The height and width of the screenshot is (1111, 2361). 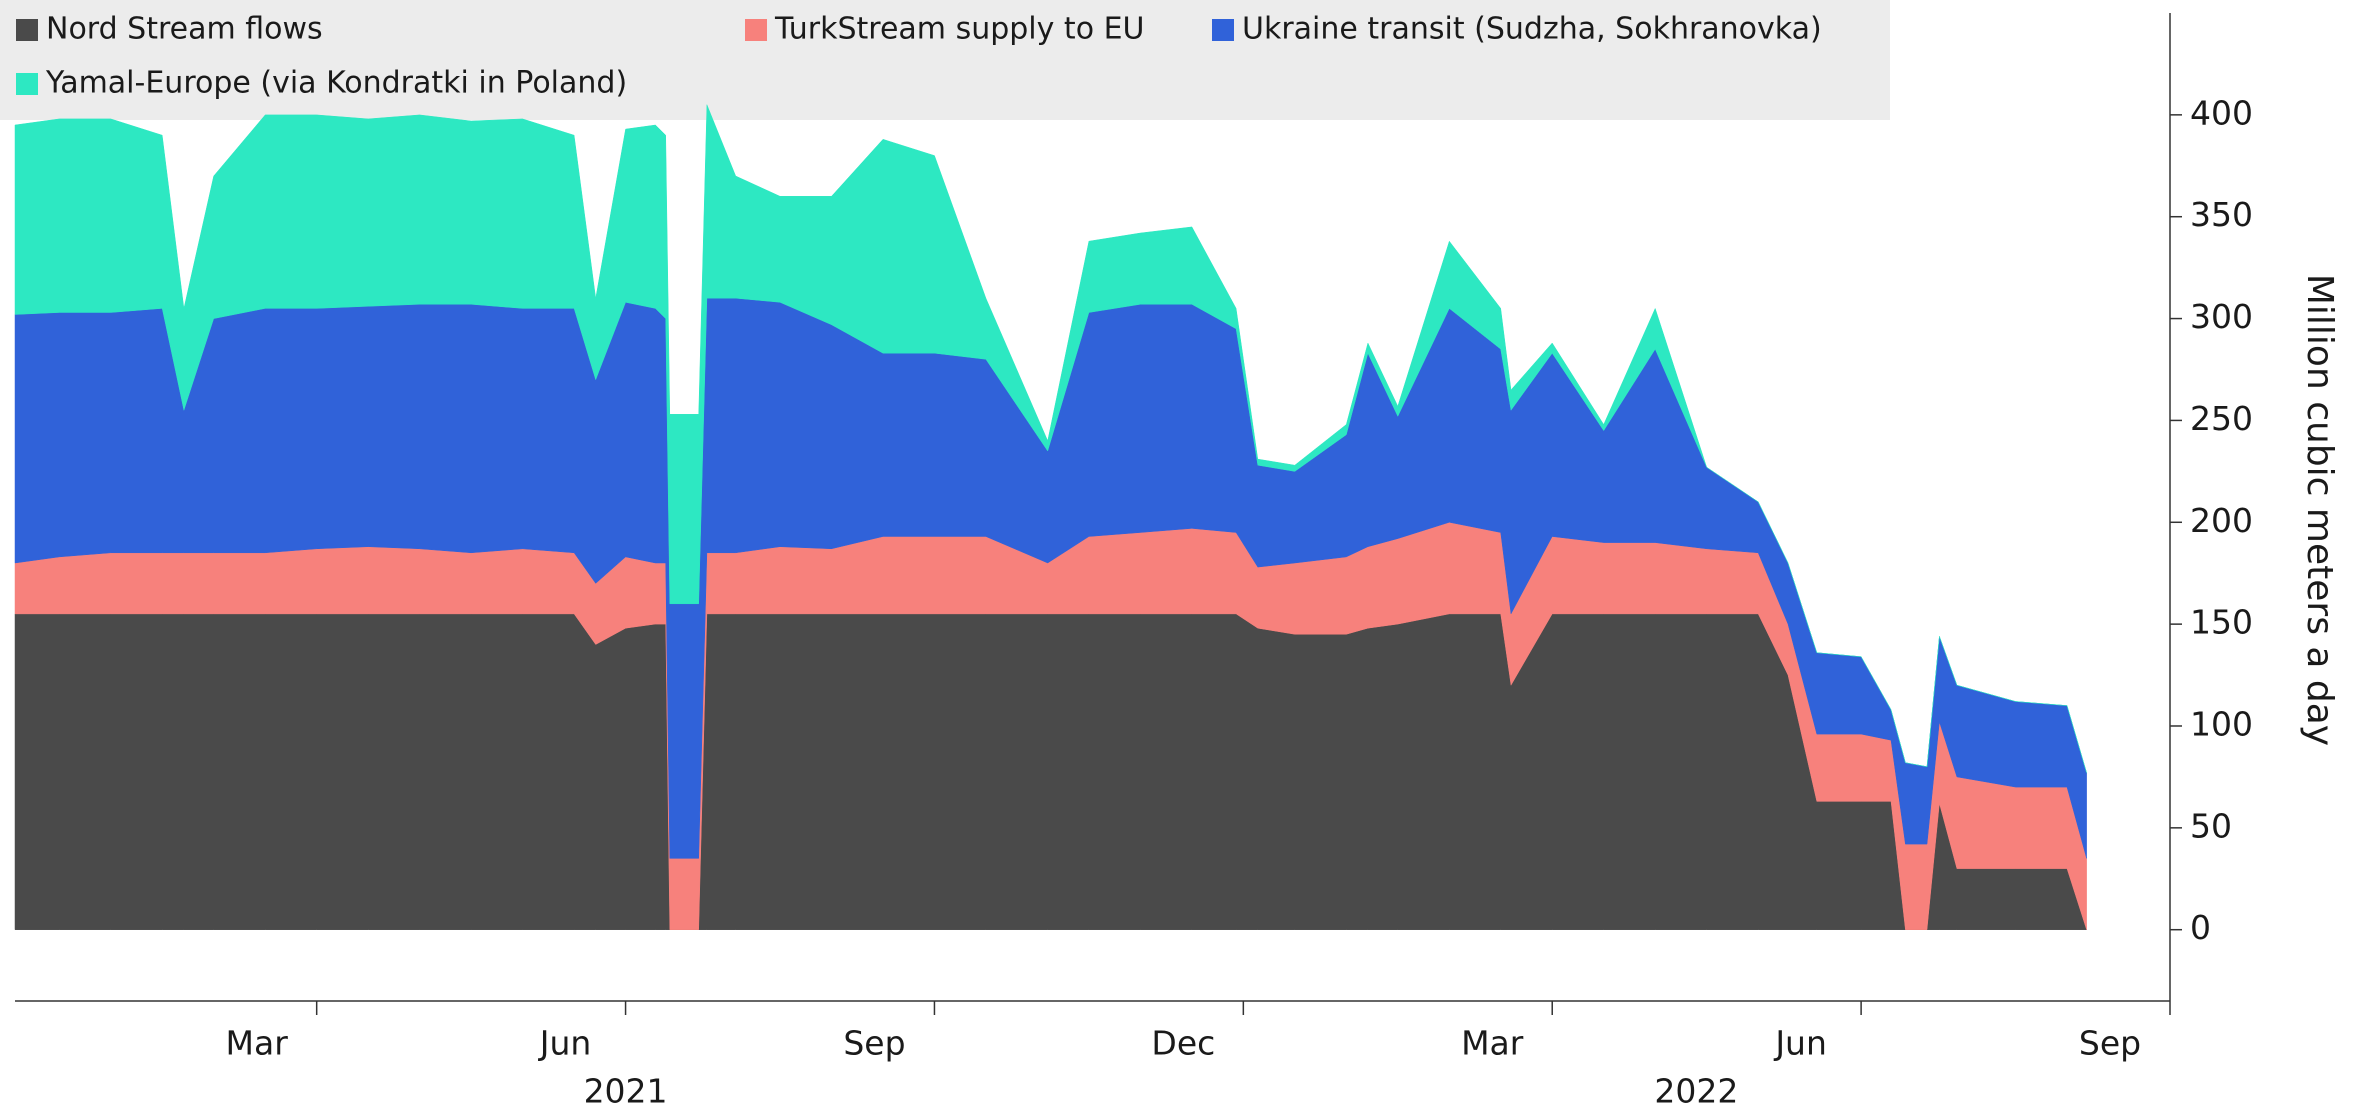 What do you see at coordinates (2211, 825) in the screenshot?
I see `y-tick-label: 50` at bounding box center [2211, 825].